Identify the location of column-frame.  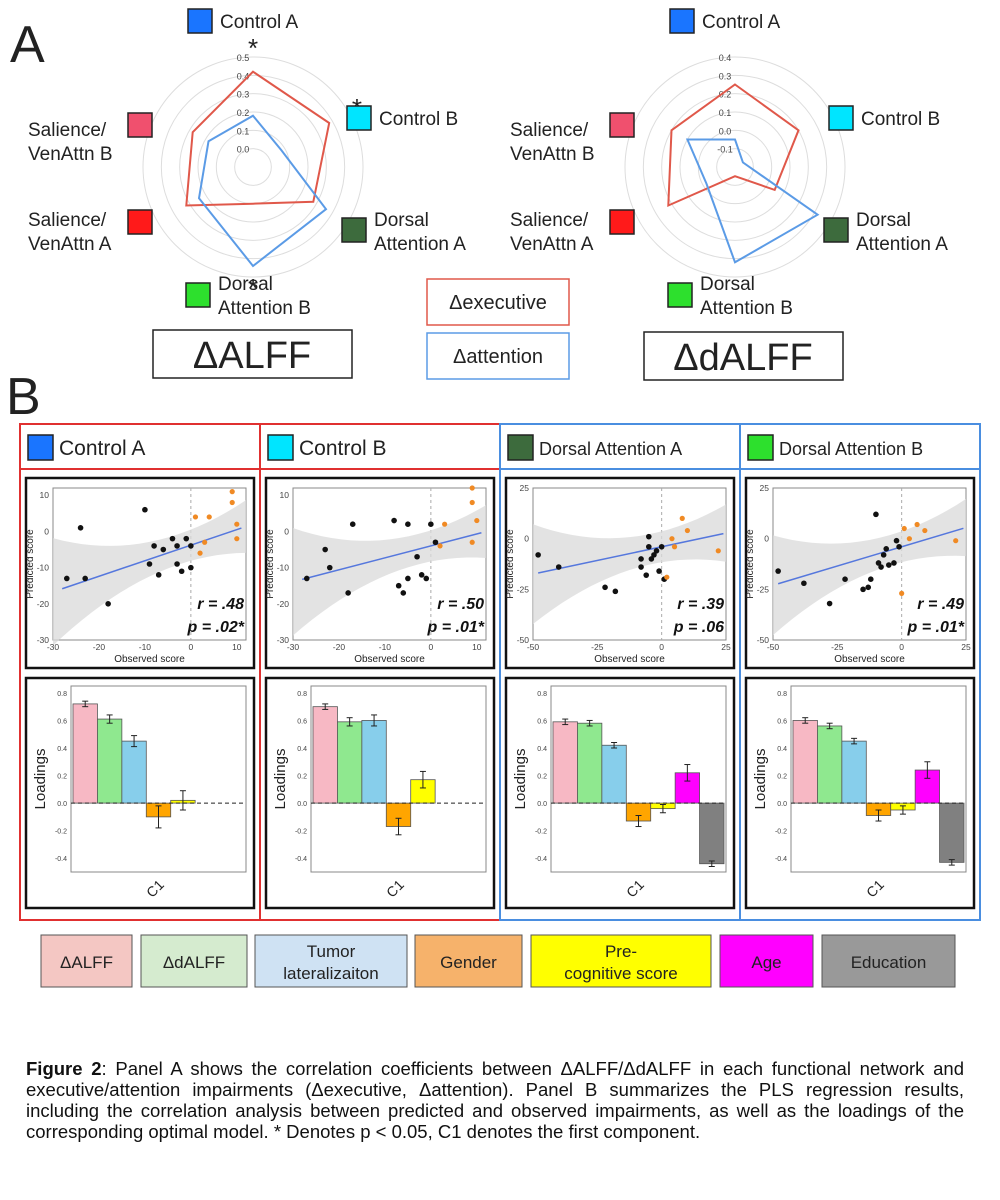
(860, 672).